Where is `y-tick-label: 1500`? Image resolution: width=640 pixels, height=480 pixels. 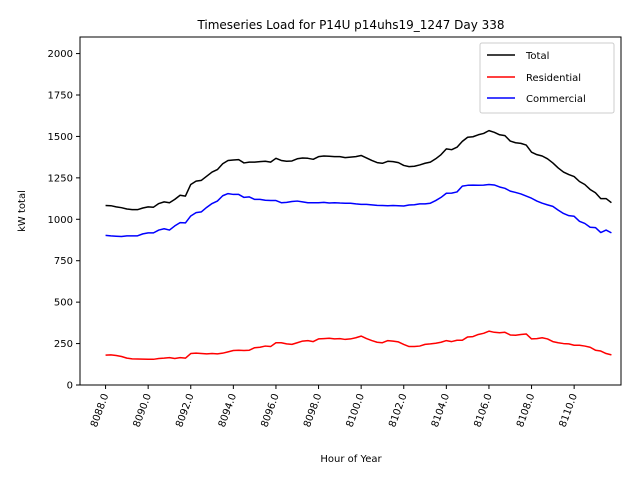
y-tick-label: 1500 is located at coordinates (60, 137).